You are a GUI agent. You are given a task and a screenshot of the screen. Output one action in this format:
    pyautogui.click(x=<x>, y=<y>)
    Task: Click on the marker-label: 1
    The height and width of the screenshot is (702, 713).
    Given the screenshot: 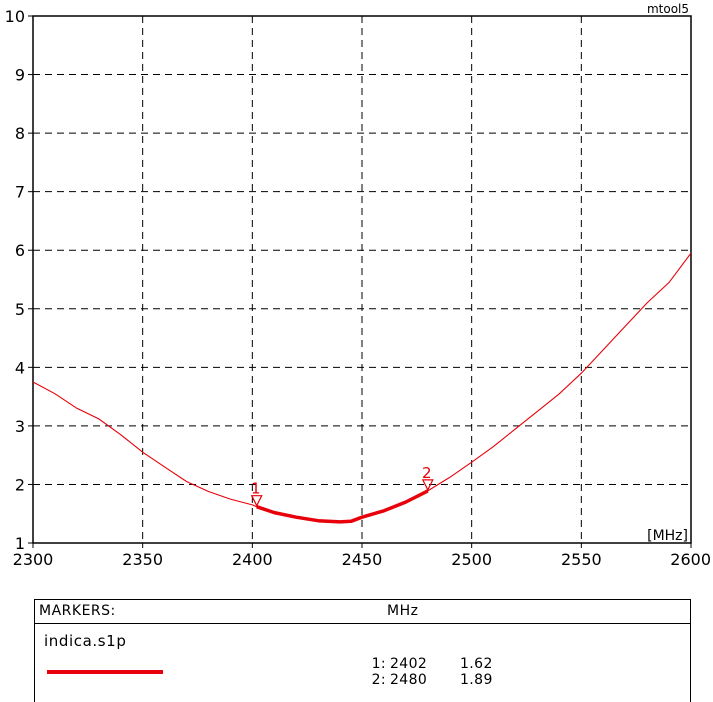 What is the action you would take?
    pyautogui.click(x=256, y=489)
    